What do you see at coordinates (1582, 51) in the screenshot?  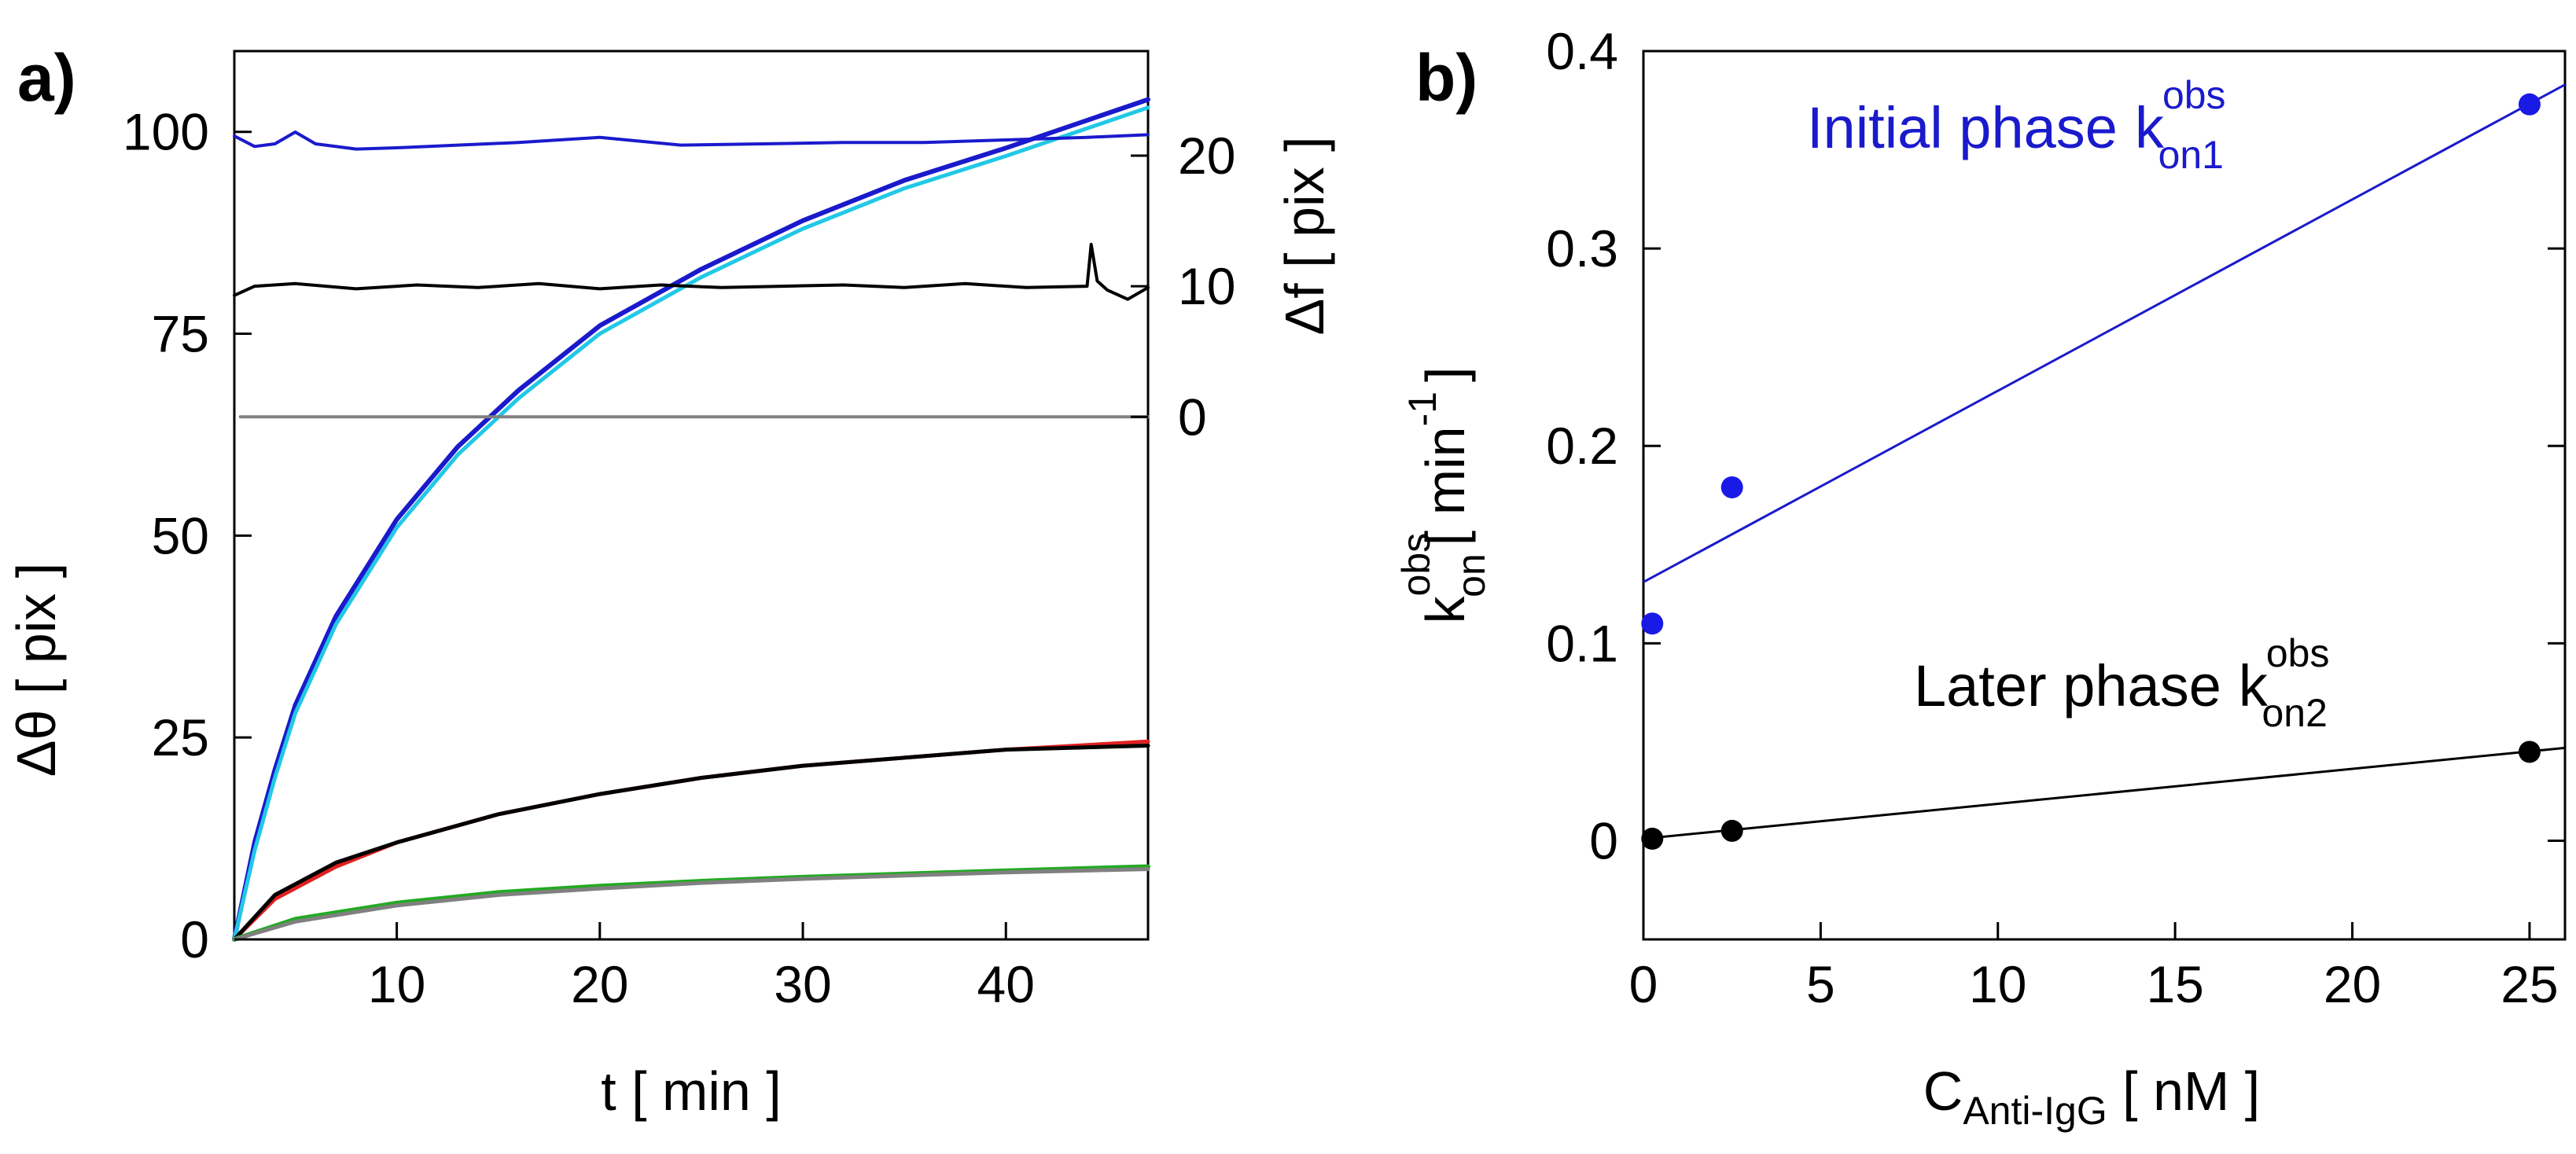 I see `panel-b-y-tick-label: 0.4` at bounding box center [1582, 51].